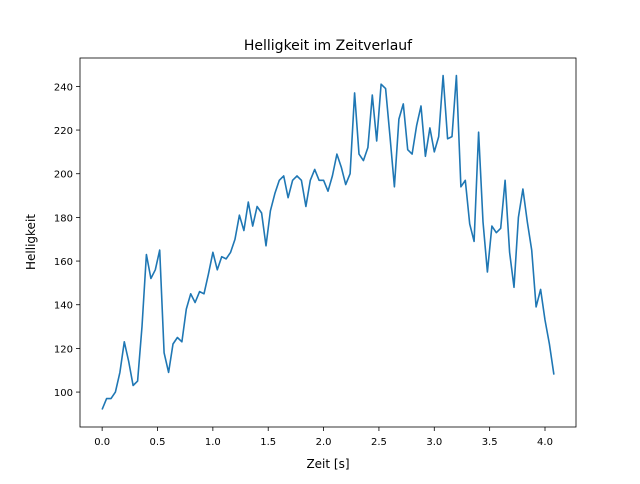 Image resolution: width=640 pixels, height=484 pixels. What do you see at coordinates (379, 442) in the screenshot?
I see `x-tick-label: 2.5` at bounding box center [379, 442].